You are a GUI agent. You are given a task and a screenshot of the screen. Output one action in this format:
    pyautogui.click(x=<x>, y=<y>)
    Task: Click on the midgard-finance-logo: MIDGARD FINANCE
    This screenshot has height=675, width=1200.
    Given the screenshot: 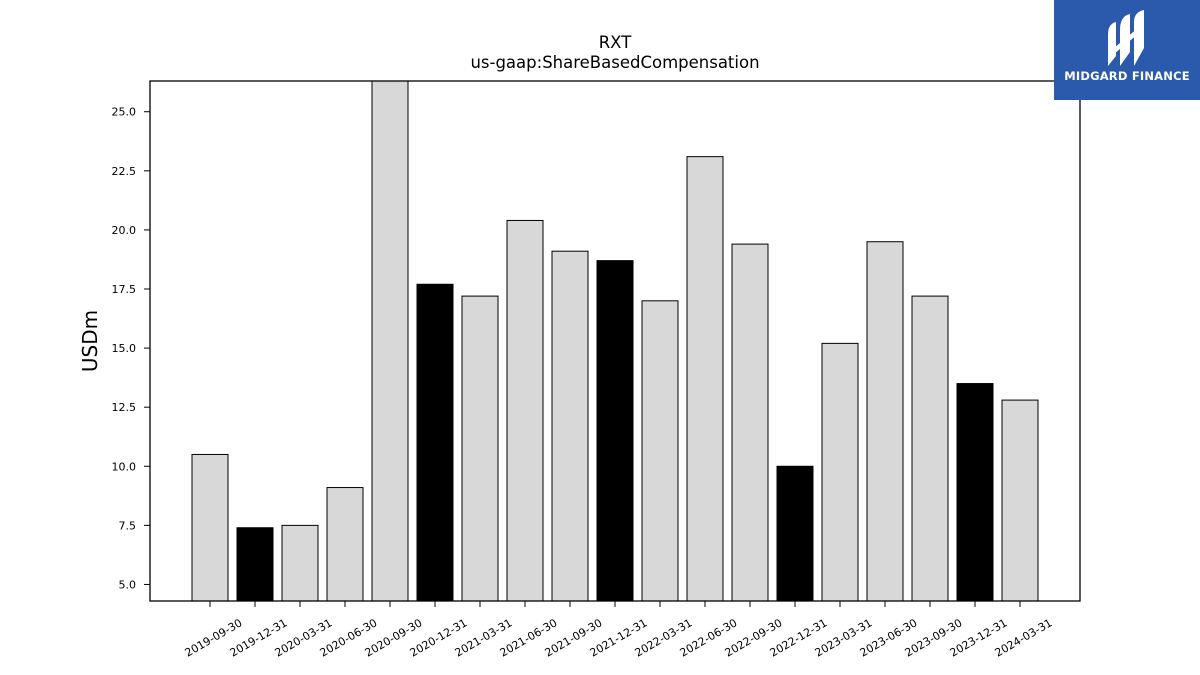 What is the action you would take?
    pyautogui.click(x=1127, y=50)
    